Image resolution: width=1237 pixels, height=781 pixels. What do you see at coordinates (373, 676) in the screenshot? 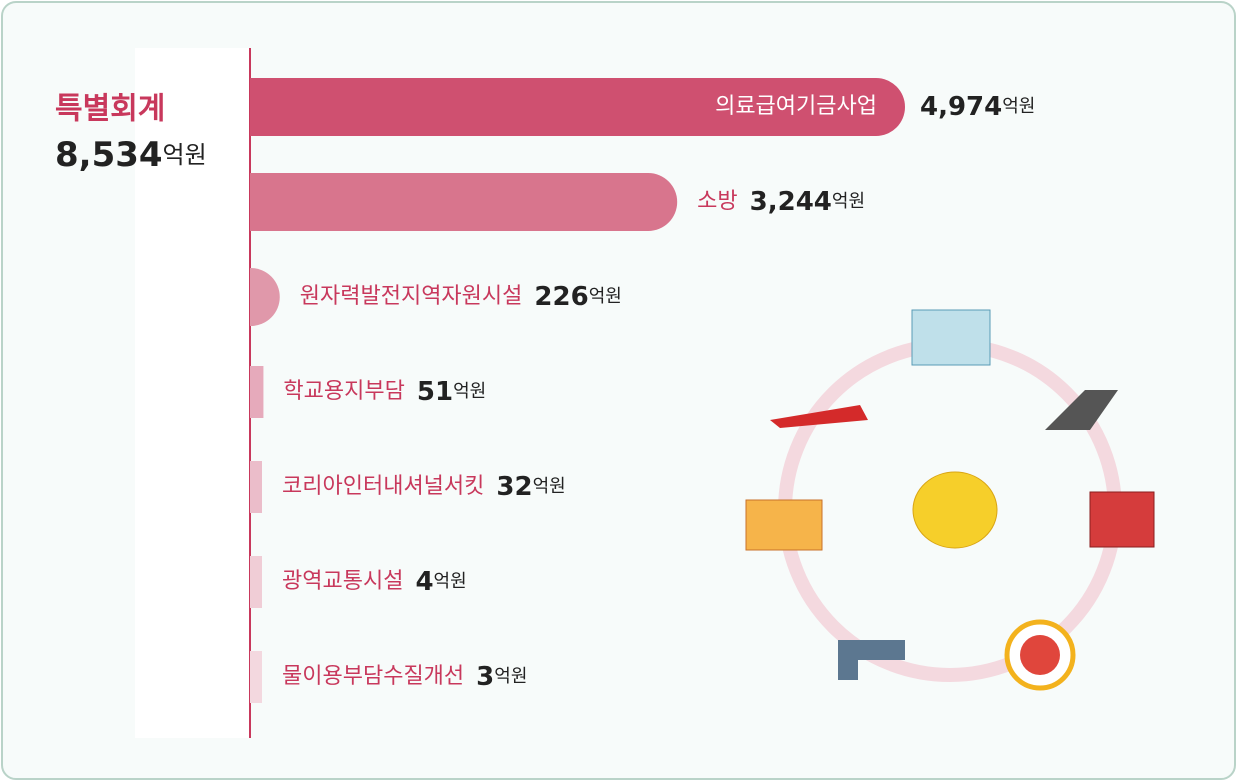
I see `category-label: 물이용부담수질개선` at bounding box center [373, 676].